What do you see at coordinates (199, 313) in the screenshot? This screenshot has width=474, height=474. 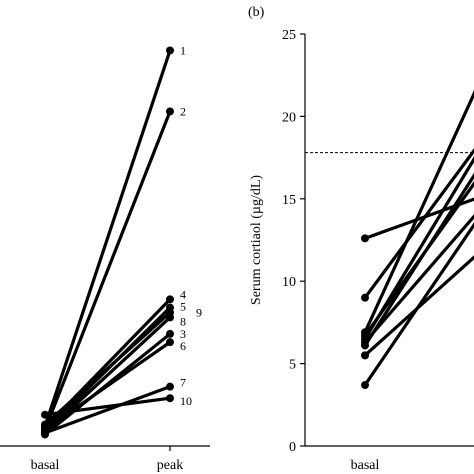 I see `point-label-9: 9` at bounding box center [199, 313].